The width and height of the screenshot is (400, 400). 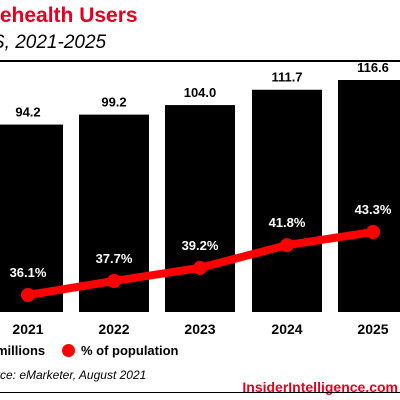 I want to click on brand-link: InsiderIntelligence.com, so click(x=320, y=387).